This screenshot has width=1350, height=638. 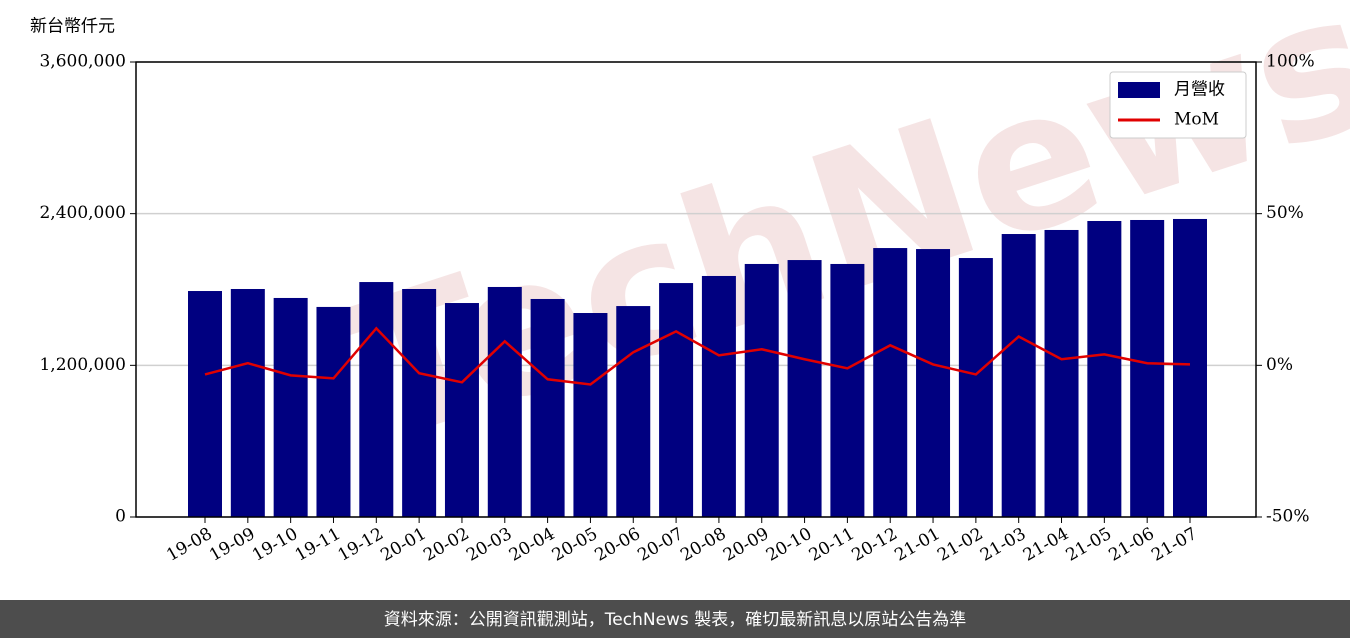 What do you see at coordinates (618, 545) in the screenshot?
I see `x-tick-label: 20-06` at bounding box center [618, 545].